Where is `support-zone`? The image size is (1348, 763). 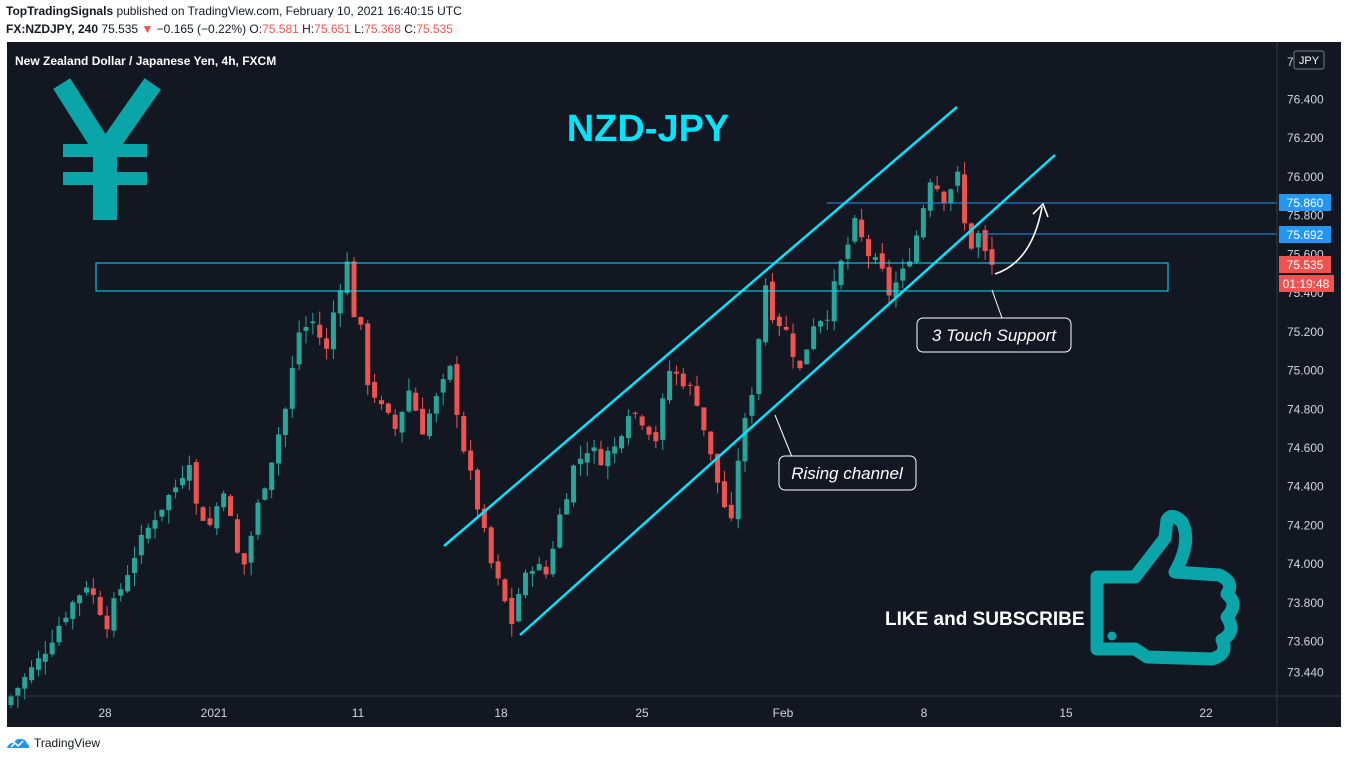 support-zone is located at coordinates (632, 277).